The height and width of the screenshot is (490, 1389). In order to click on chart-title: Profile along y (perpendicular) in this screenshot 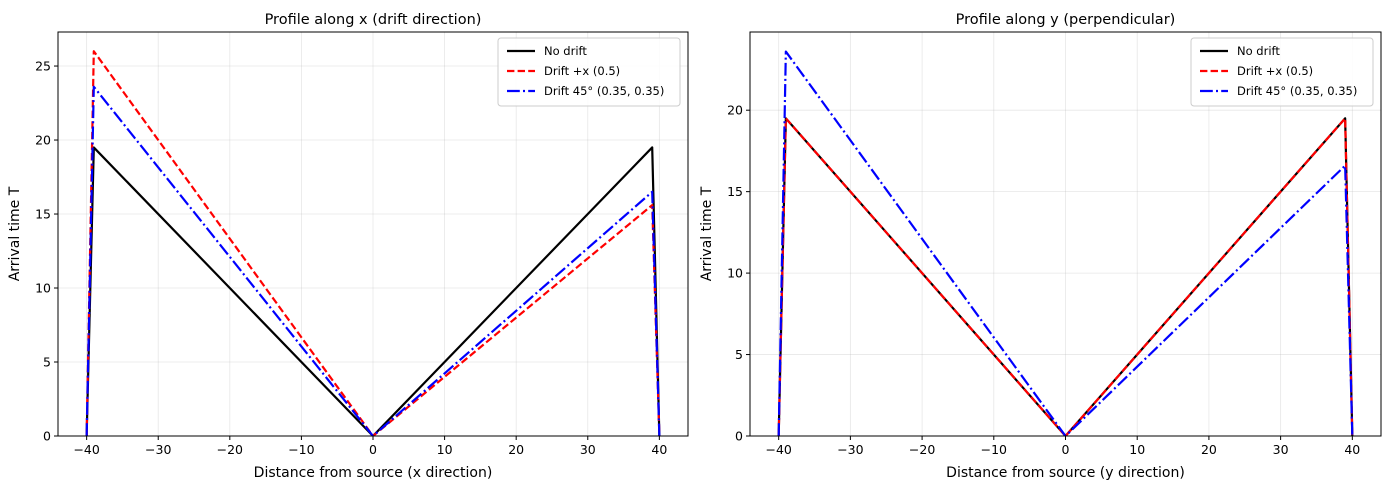, I will do `click(1066, 20)`.